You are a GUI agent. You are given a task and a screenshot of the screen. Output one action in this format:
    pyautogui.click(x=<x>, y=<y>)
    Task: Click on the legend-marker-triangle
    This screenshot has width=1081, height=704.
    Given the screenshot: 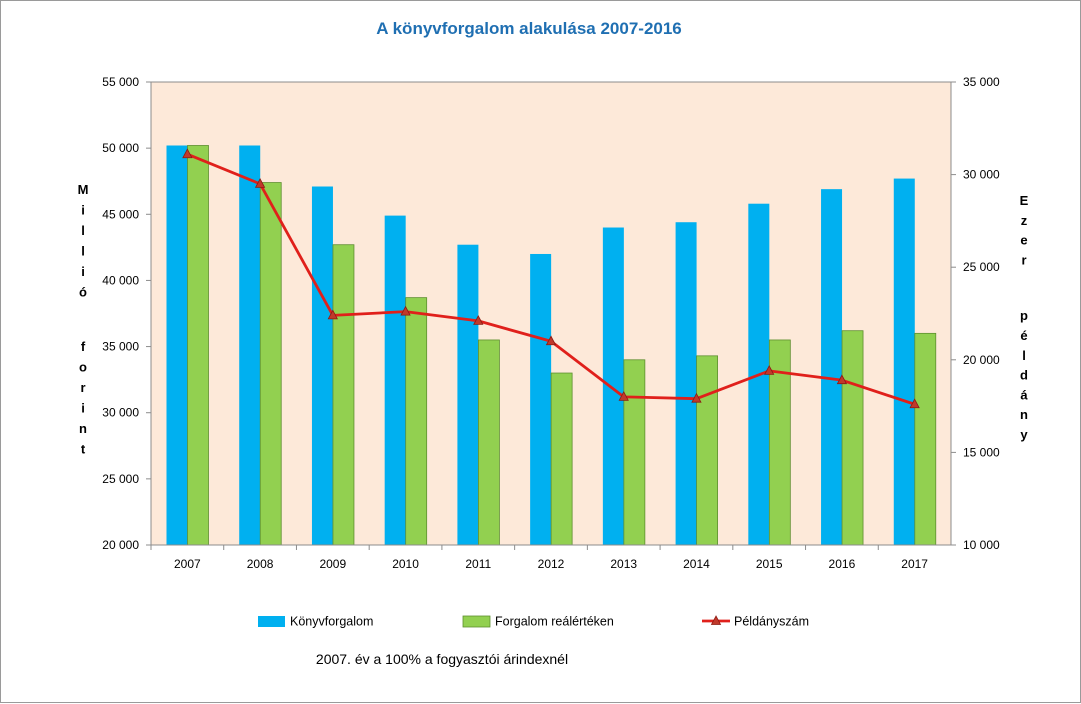 What is the action you would take?
    pyautogui.click(x=716, y=620)
    